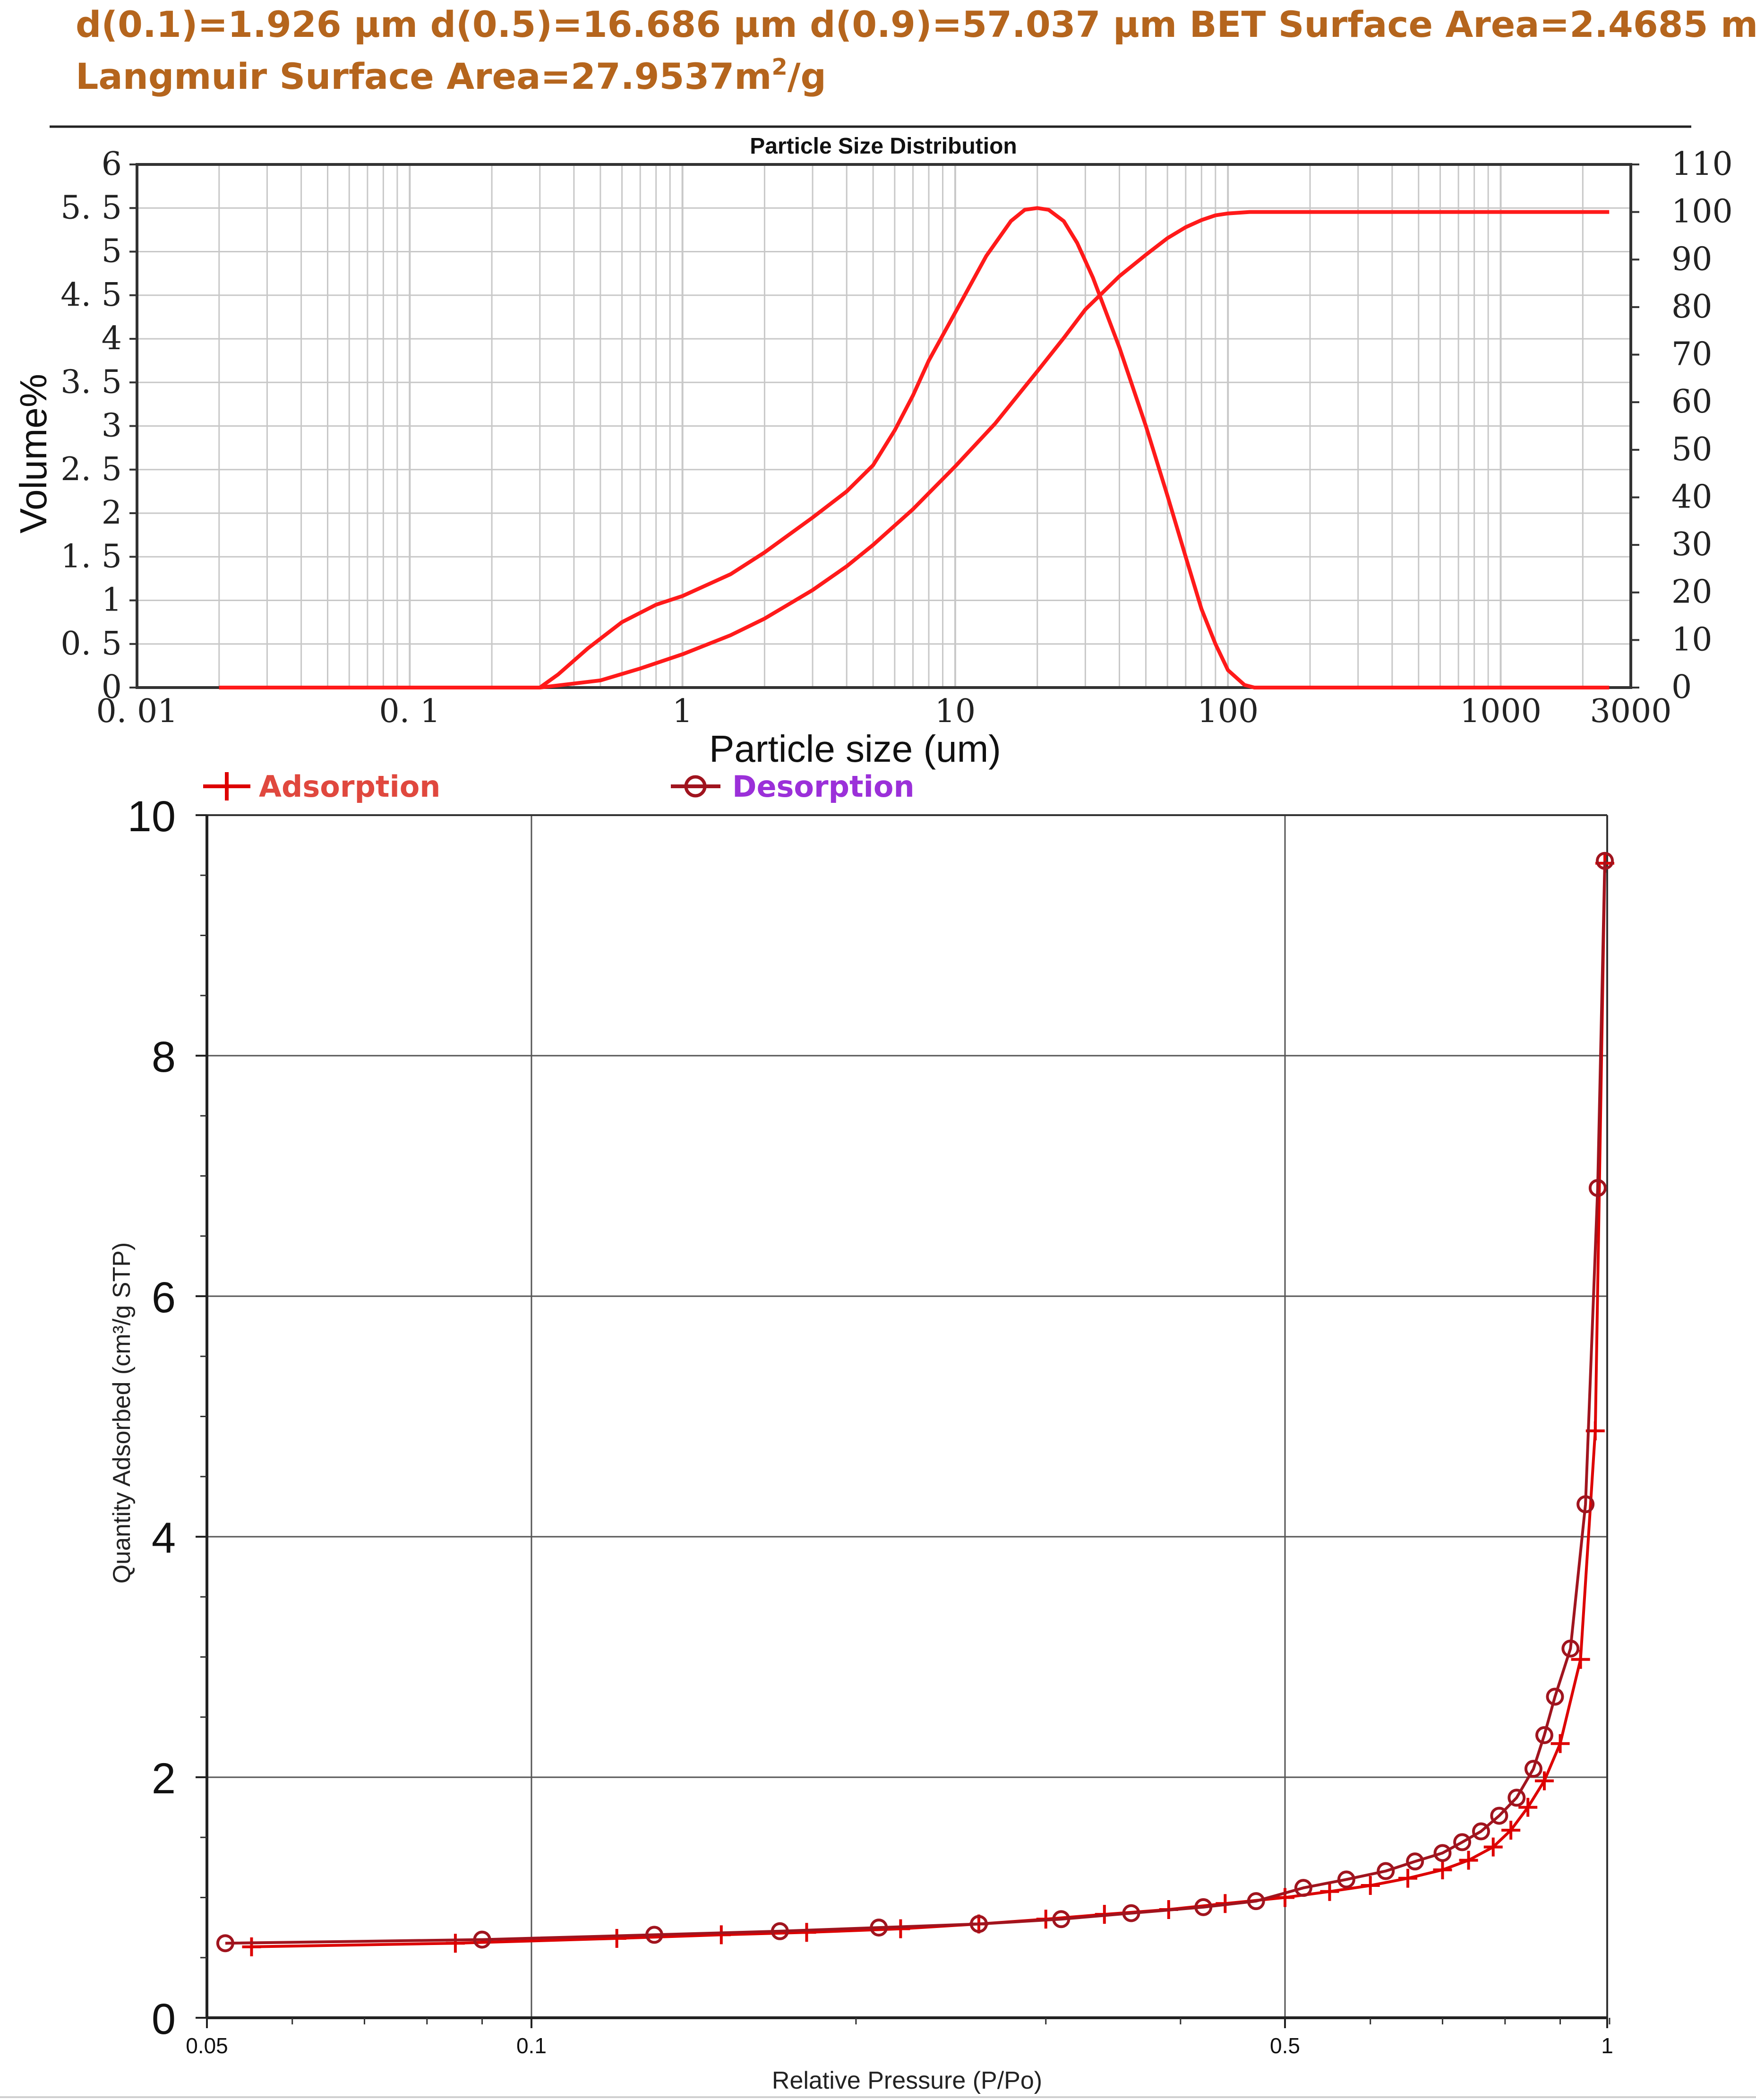  What do you see at coordinates (164, 1298) in the screenshot?
I see `iso-y-tick-label: 6` at bounding box center [164, 1298].